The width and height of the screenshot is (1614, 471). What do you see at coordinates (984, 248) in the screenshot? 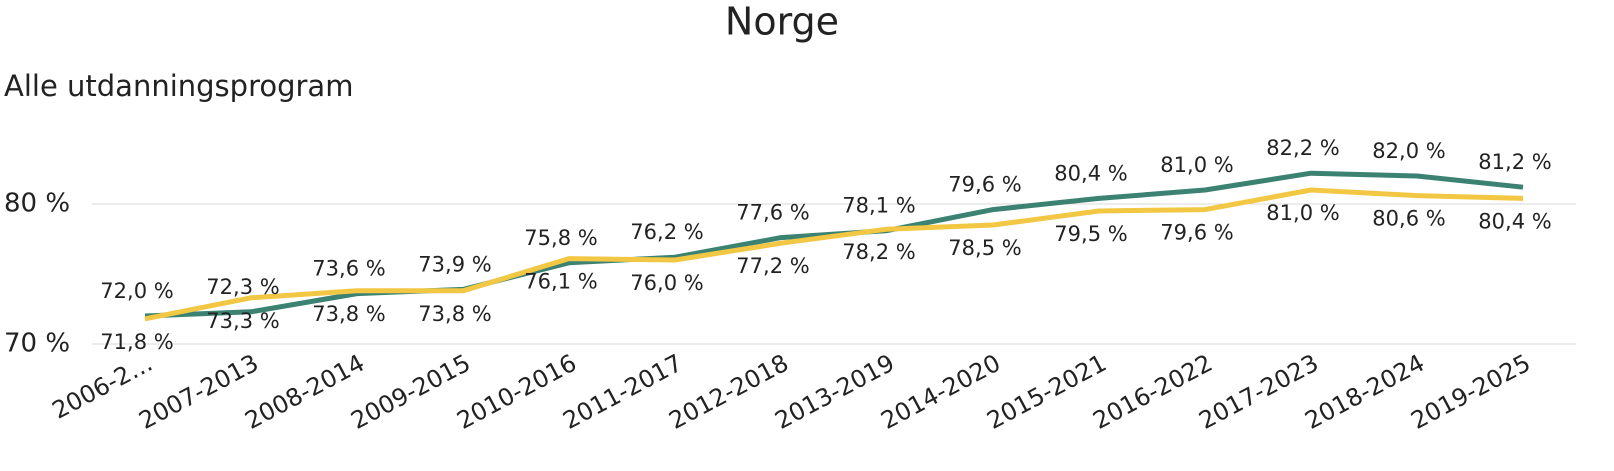
I see `data-label: 78,5 %` at bounding box center [984, 248].